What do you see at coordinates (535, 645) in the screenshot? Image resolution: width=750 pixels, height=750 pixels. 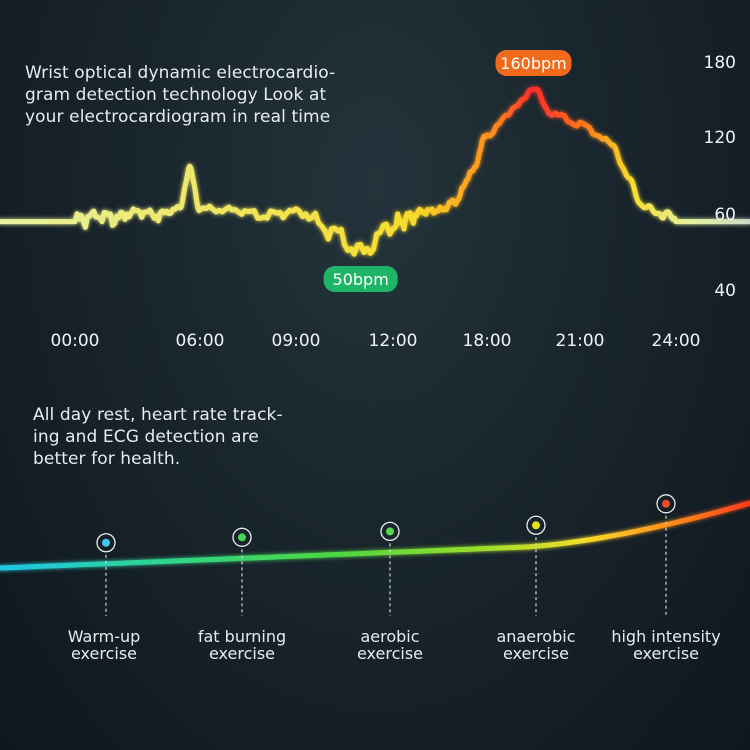 I see `zone-label: anaerobic exercise` at bounding box center [535, 645].